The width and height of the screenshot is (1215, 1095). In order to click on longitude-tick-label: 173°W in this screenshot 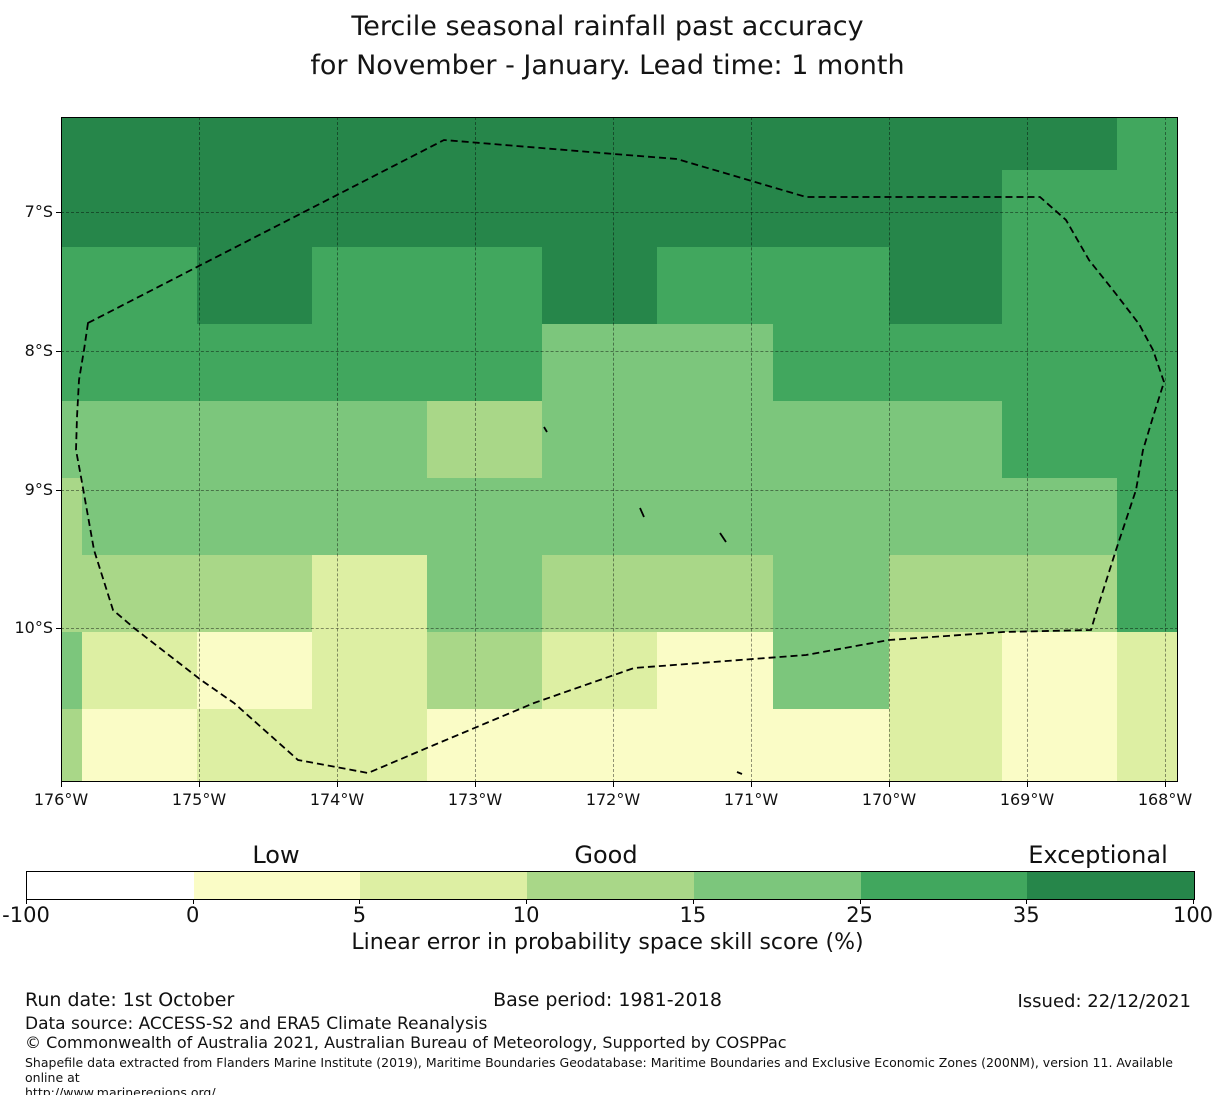, I will do `click(475, 799)`.